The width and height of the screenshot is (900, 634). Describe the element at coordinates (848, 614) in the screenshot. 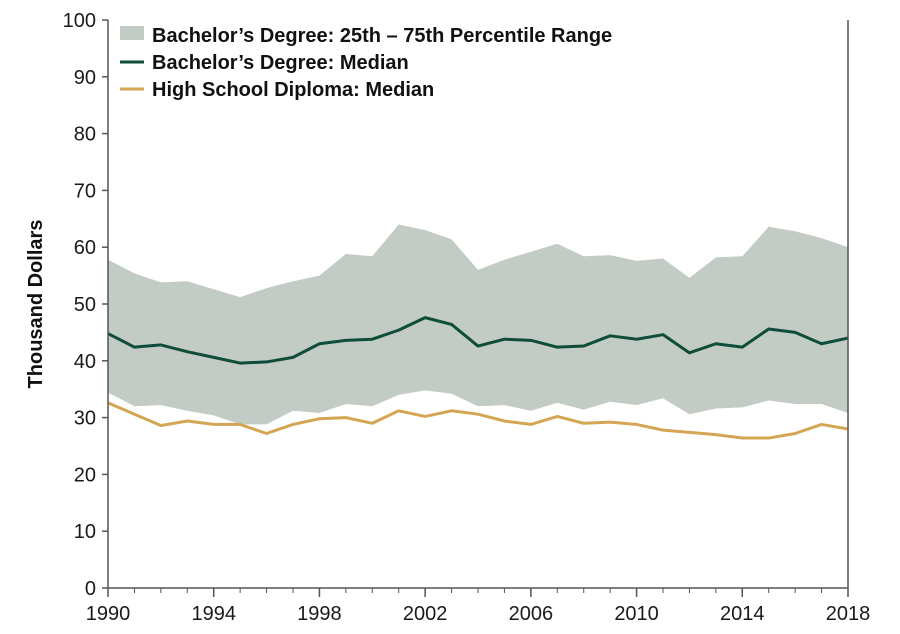

I see `x-tick-label: 2018` at that location.